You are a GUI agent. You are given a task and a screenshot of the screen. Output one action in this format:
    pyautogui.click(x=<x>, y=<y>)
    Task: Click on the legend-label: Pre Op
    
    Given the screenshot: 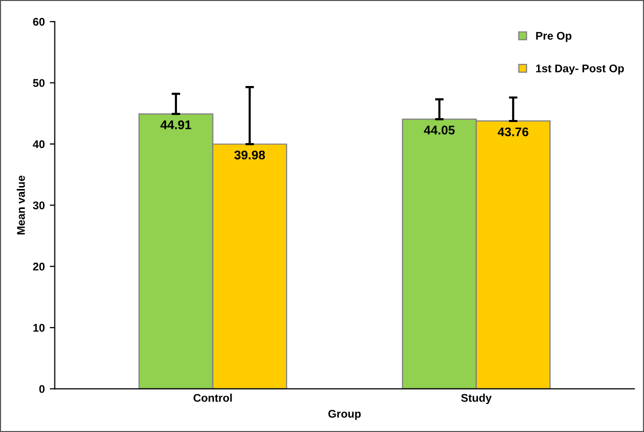 What is the action you would take?
    pyautogui.click(x=554, y=37)
    